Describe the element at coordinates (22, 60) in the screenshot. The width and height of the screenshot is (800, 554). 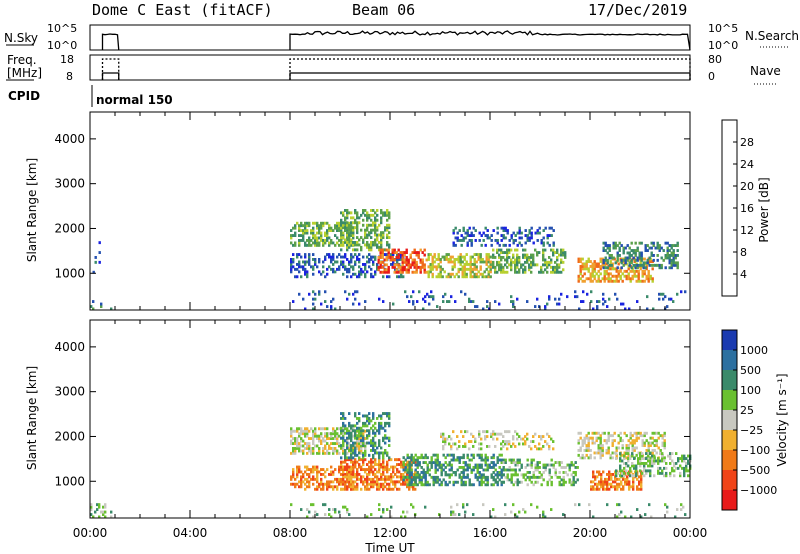
I see `freq-label-line1: Freq.` at that location.